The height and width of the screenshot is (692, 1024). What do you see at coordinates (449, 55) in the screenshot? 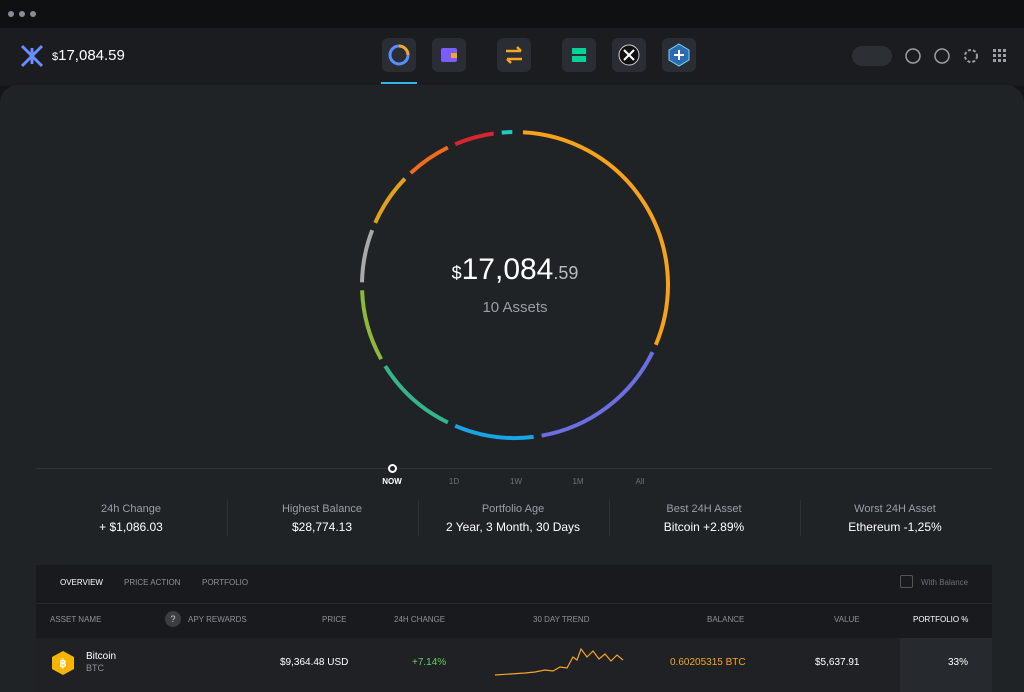
I see `wallet-tab` at bounding box center [449, 55].